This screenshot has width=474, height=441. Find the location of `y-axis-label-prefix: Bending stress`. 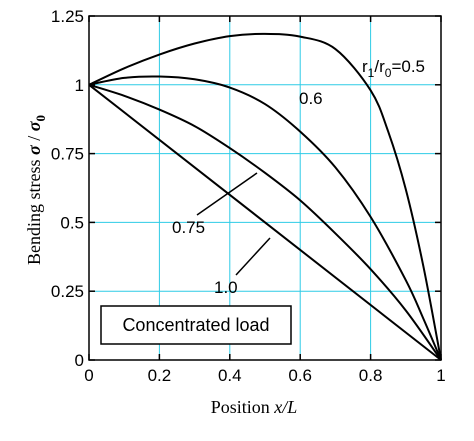

y-axis-label-prefix: Bending stress is located at coordinates (34, 210).